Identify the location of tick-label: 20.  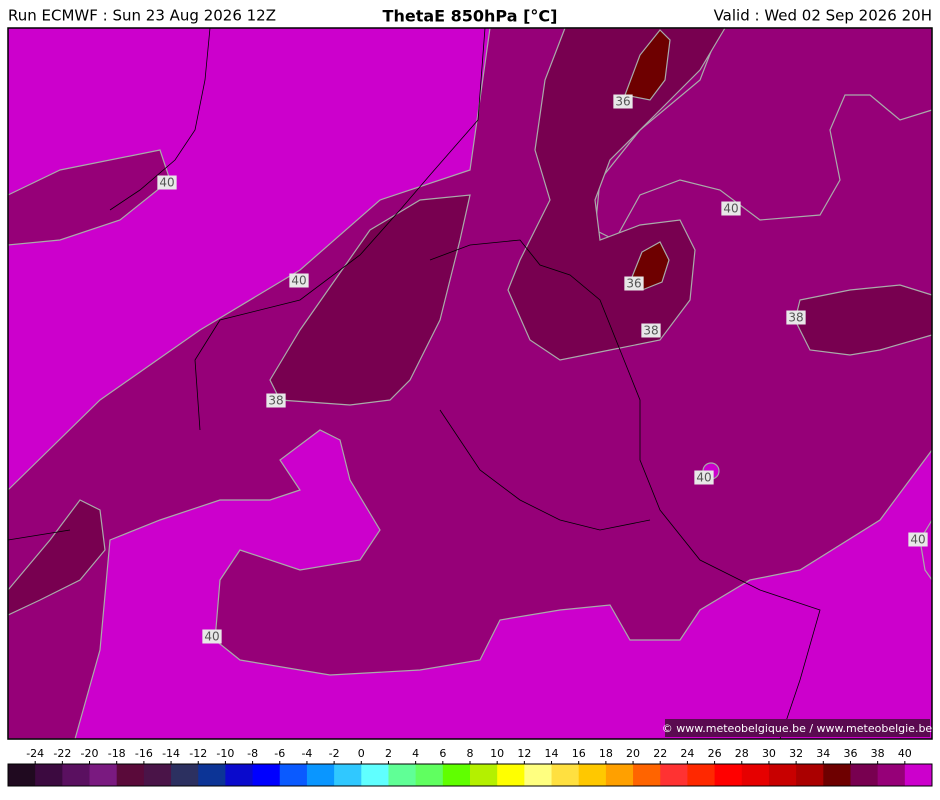
(633, 753).